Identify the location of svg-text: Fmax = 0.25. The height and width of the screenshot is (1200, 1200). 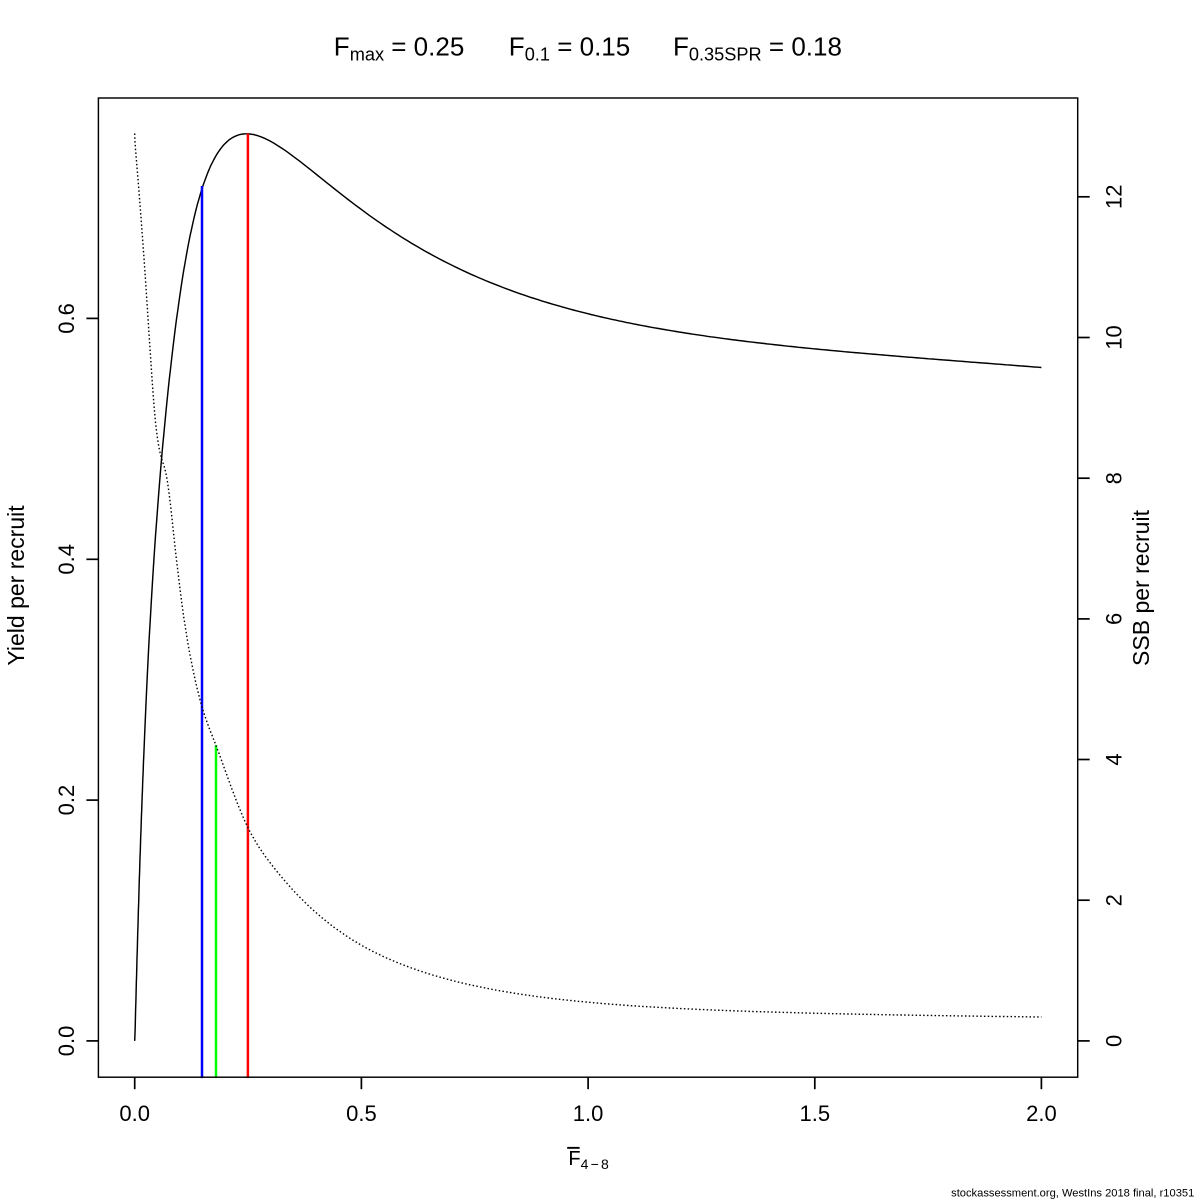
(399, 48).